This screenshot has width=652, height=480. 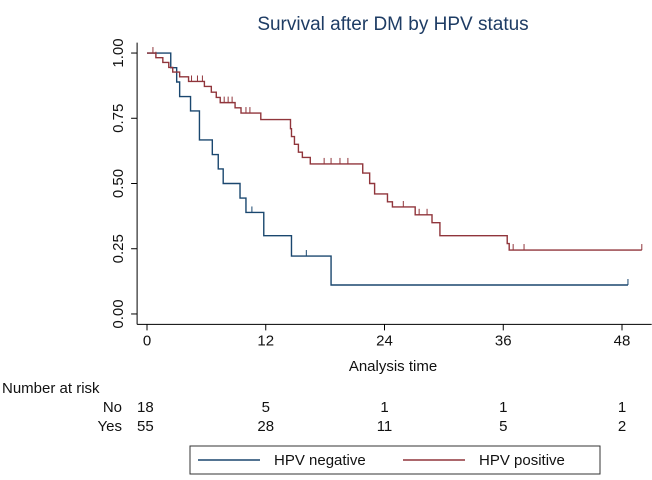 I want to click on y-tick-label: 0.50, so click(x=118, y=183).